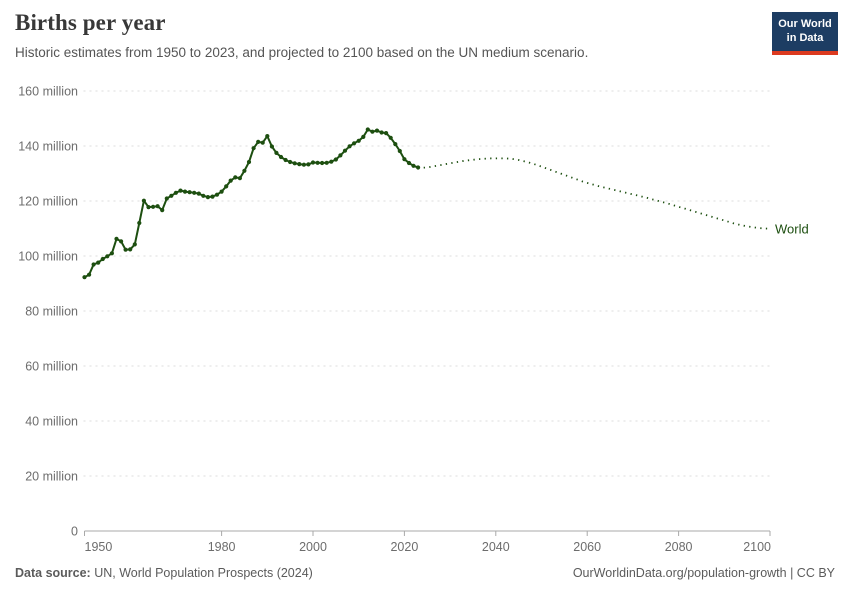 Image resolution: width=850 pixels, height=600 pixels. I want to click on page-title: Births per year, so click(90, 22).